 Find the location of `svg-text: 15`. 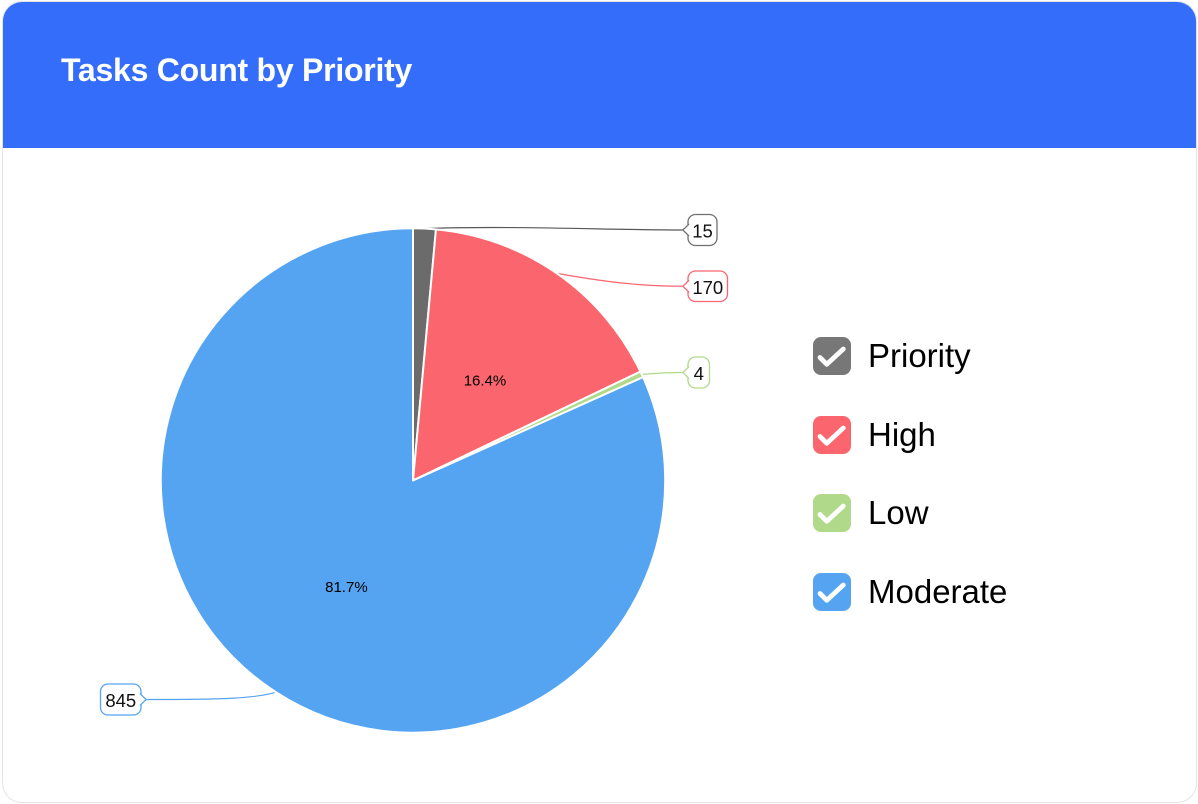

svg-text: 15 is located at coordinates (702, 231).